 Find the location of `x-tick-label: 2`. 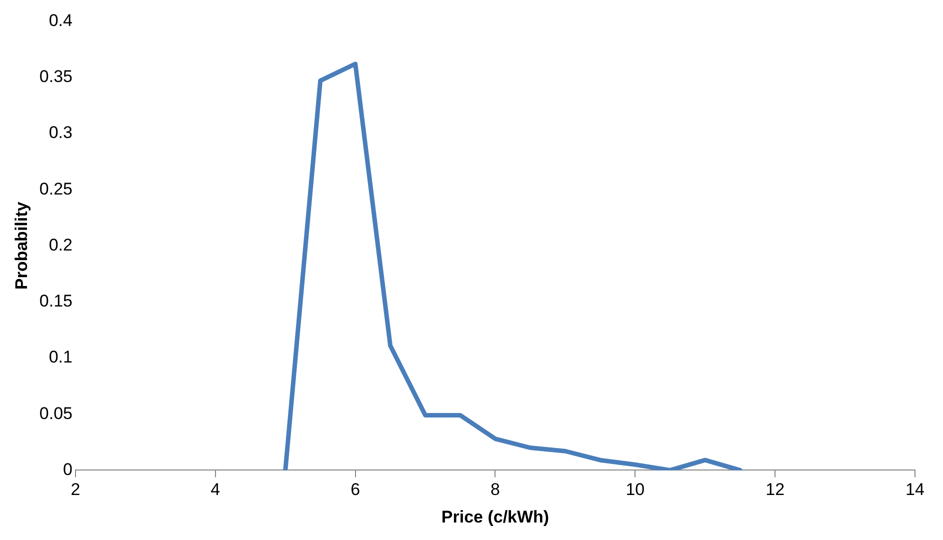

x-tick-label: 2 is located at coordinates (75, 490).